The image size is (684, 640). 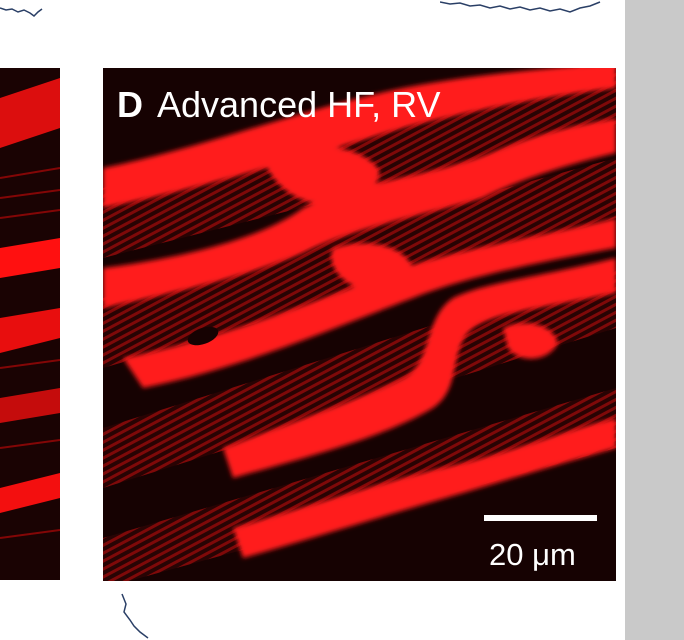 What do you see at coordinates (130, 104) in the screenshot?
I see `panel-letter: D` at bounding box center [130, 104].